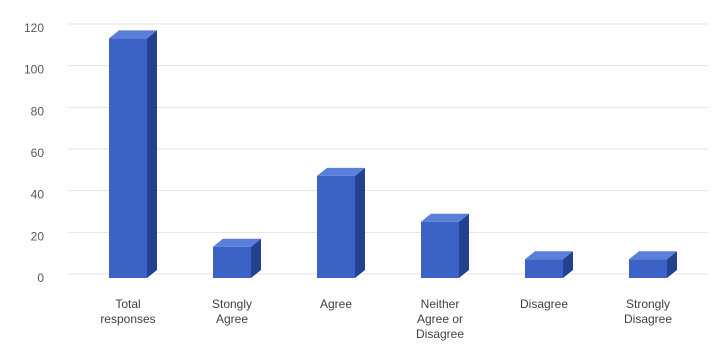 The image size is (721, 352). What do you see at coordinates (38, 111) in the screenshot?
I see `y-tick-label: 80` at bounding box center [38, 111].